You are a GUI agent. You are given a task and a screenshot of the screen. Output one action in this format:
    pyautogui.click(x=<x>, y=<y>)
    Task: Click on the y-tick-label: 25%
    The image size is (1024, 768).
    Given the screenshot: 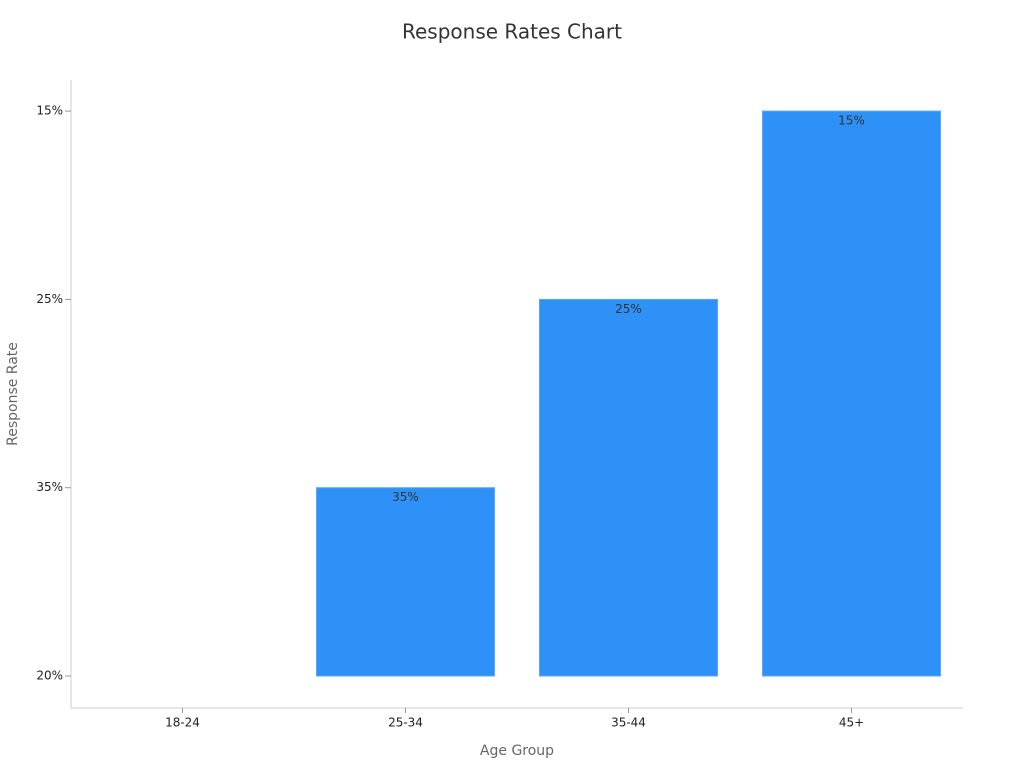 What is the action you would take?
    pyautogui.click(x=49, y=299)
    